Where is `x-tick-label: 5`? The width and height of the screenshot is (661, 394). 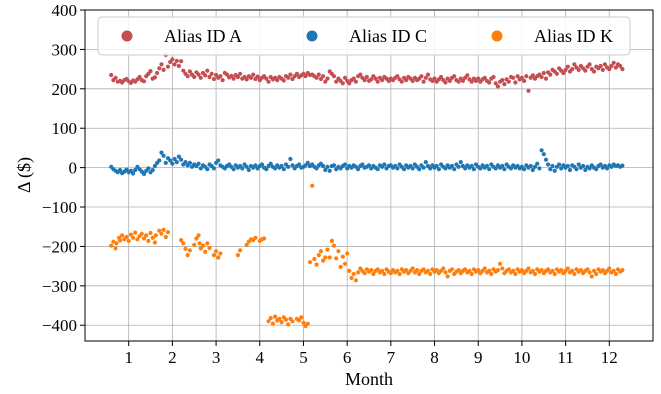 x-tick-label: 5 is located at coordinates (303, 357).